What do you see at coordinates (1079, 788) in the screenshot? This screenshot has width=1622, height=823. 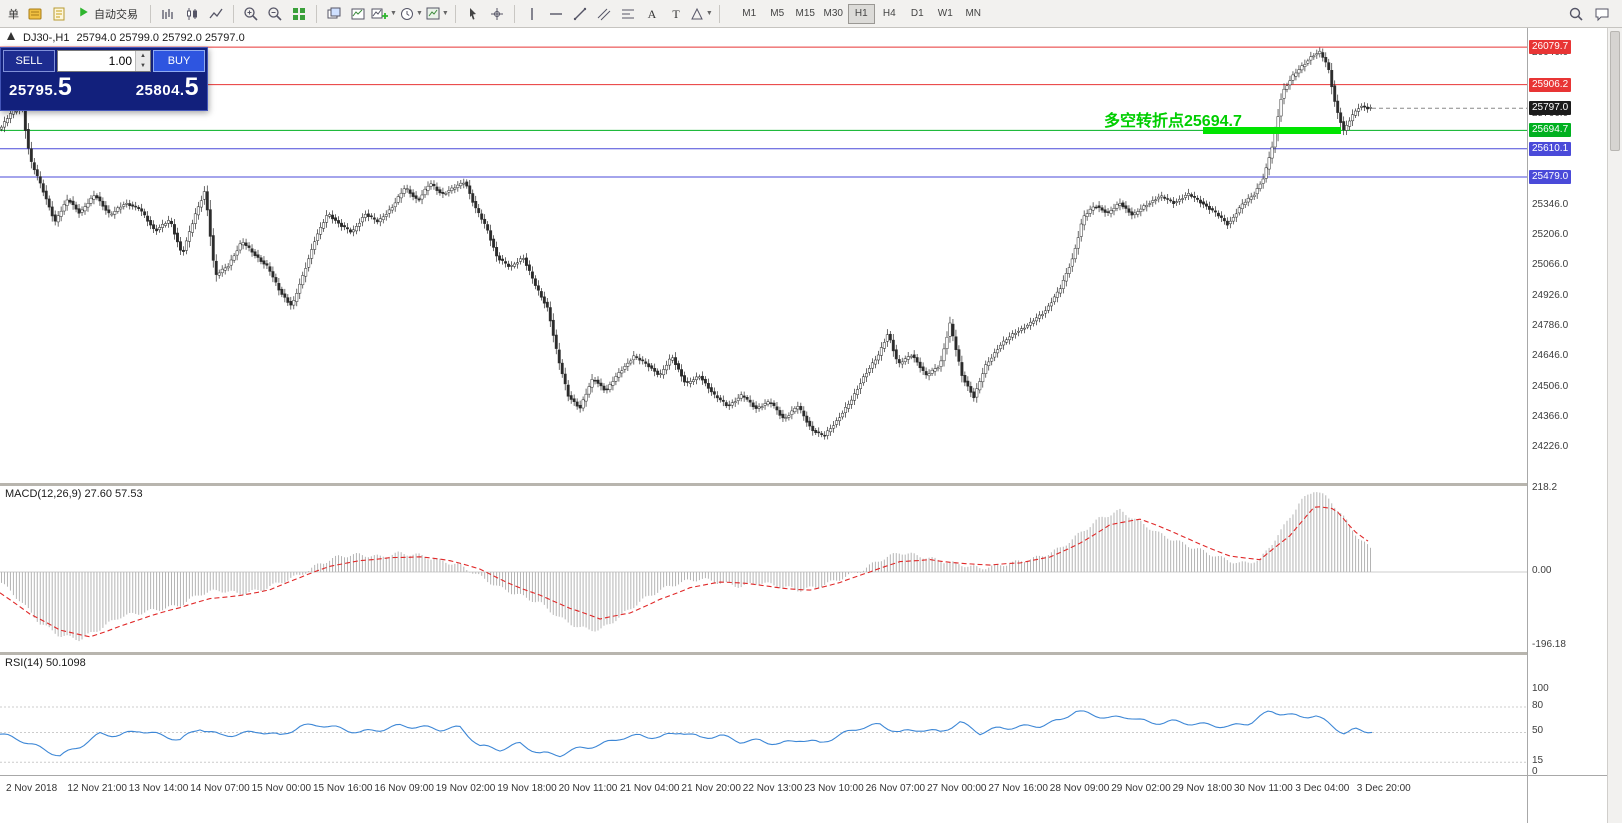 I see `time-label: 28 Nov 09:00` at bounding box center [1079, 788].